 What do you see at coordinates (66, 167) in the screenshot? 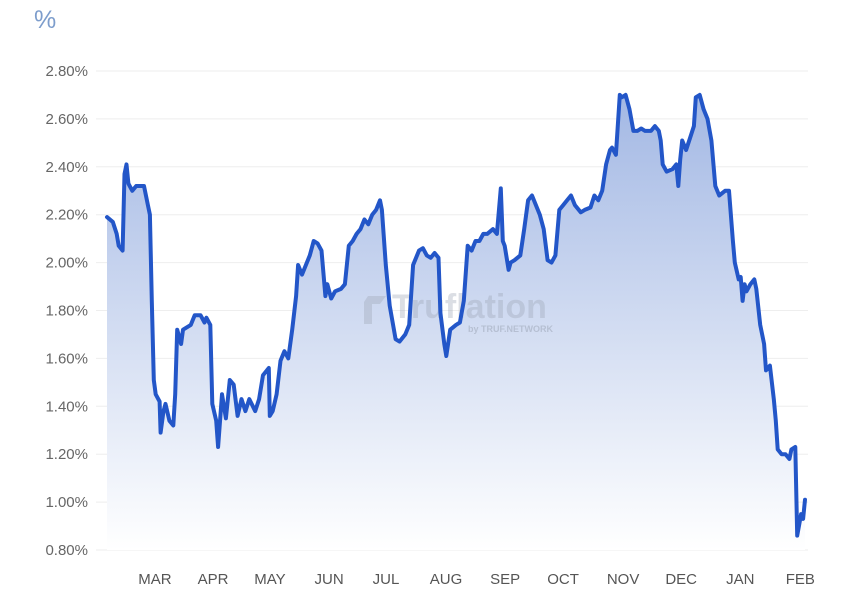
I see `y-tick-label: 2.40%` at bounding box center [66, 167].